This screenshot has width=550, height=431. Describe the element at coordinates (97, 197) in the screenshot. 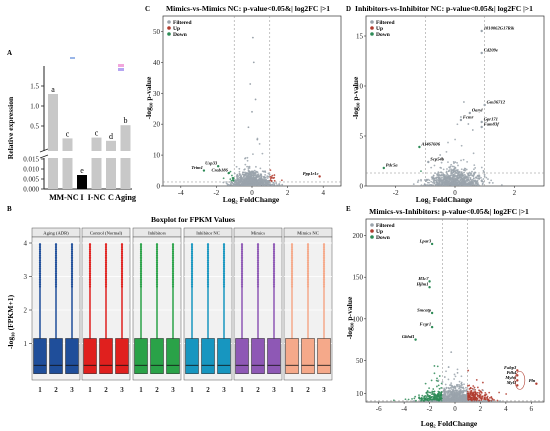

I see `a-category-label: I-NC` at that location.